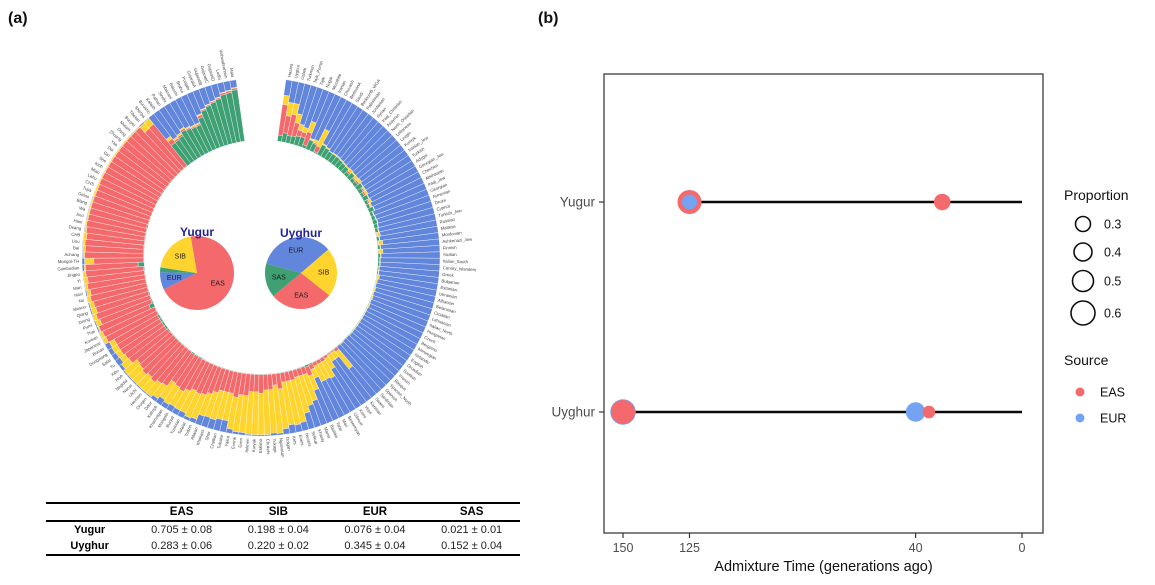 This screenshot has width=1155, height=585. I want to click on population-label: Adygei, so click(422, 157).